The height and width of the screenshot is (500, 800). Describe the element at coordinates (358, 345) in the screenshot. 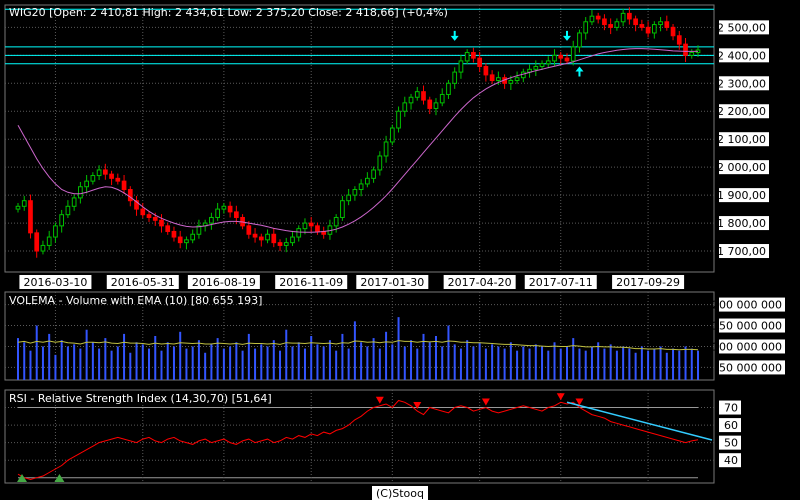

I see `volume-ema-line` at that location.